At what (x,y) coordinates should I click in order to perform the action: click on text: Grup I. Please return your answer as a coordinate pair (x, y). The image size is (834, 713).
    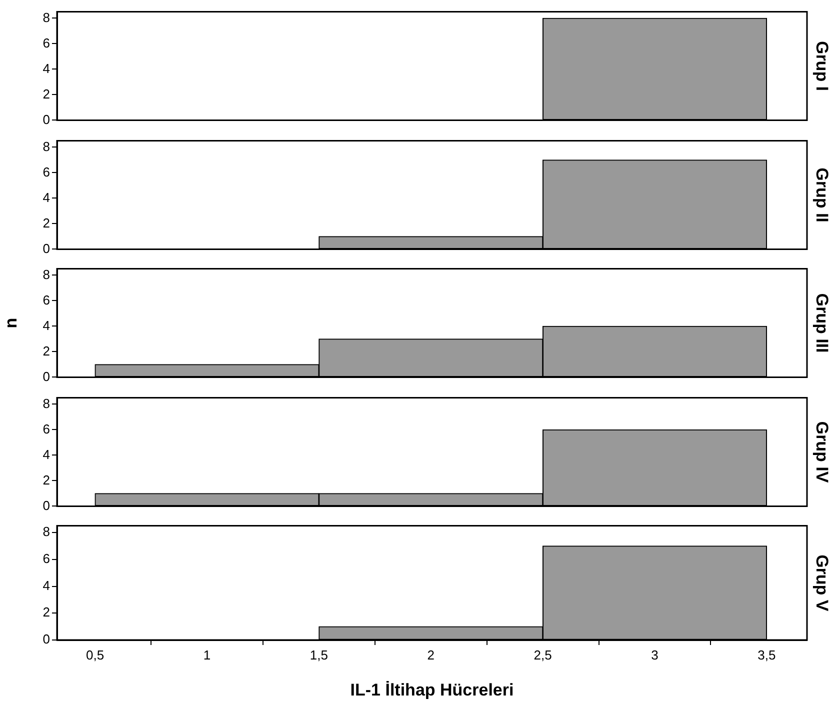
    Looking at the image, I should click on (822, 66).